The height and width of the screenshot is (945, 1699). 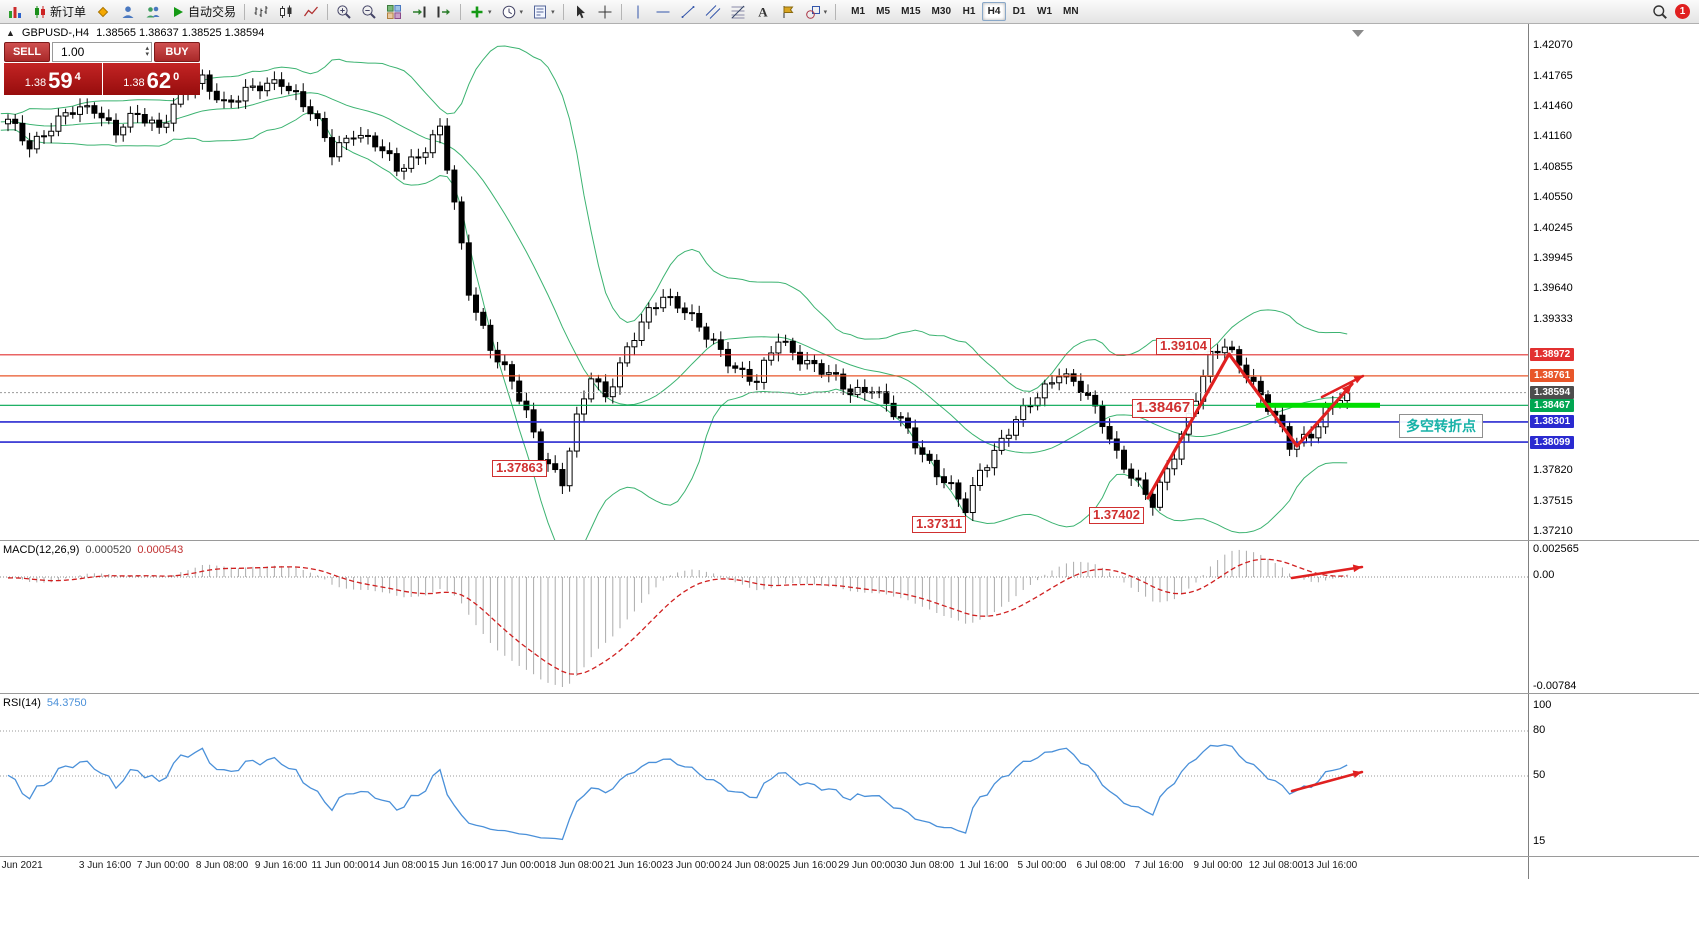 What do you see at coordinates (911, 11) in the screenshot?
I see `timeframe-button-m15: M15` at bounding box center [911, 11].